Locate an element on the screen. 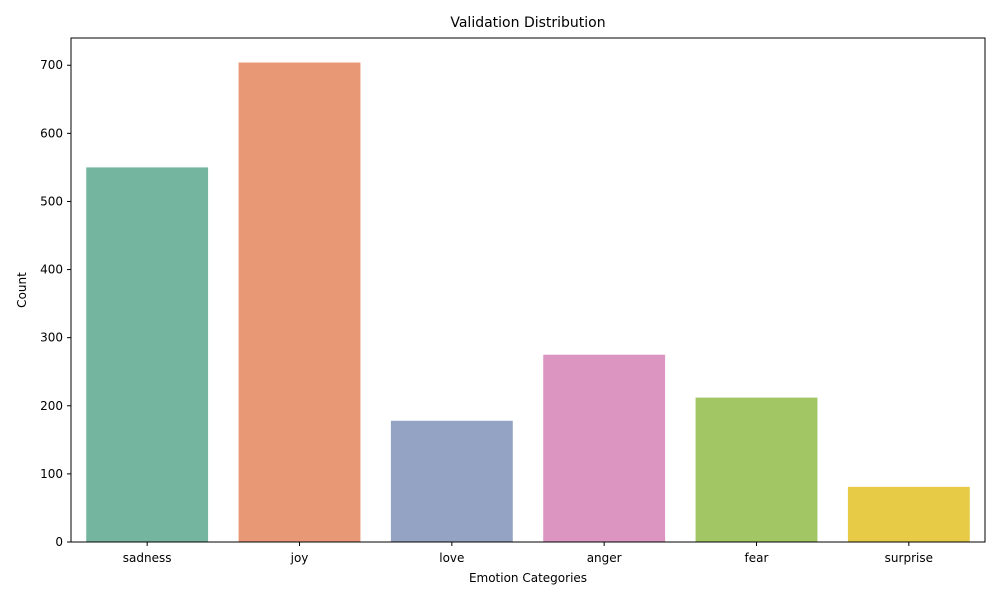 The width and height of the screenshot is (1000, 604). y-tick-label: 100 is located at coordinates (51, 474).